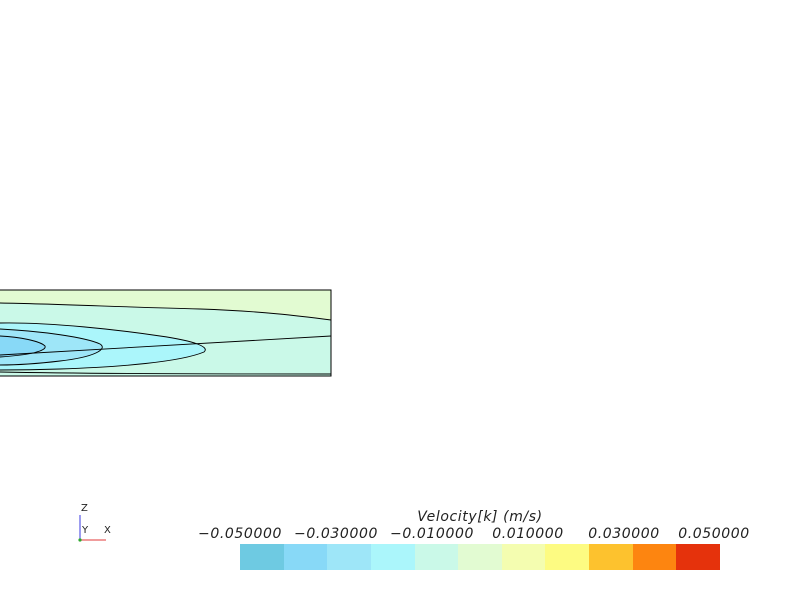 This screenshot has width=800, height=600. I want to click on contour-lines, so click(165, 338).